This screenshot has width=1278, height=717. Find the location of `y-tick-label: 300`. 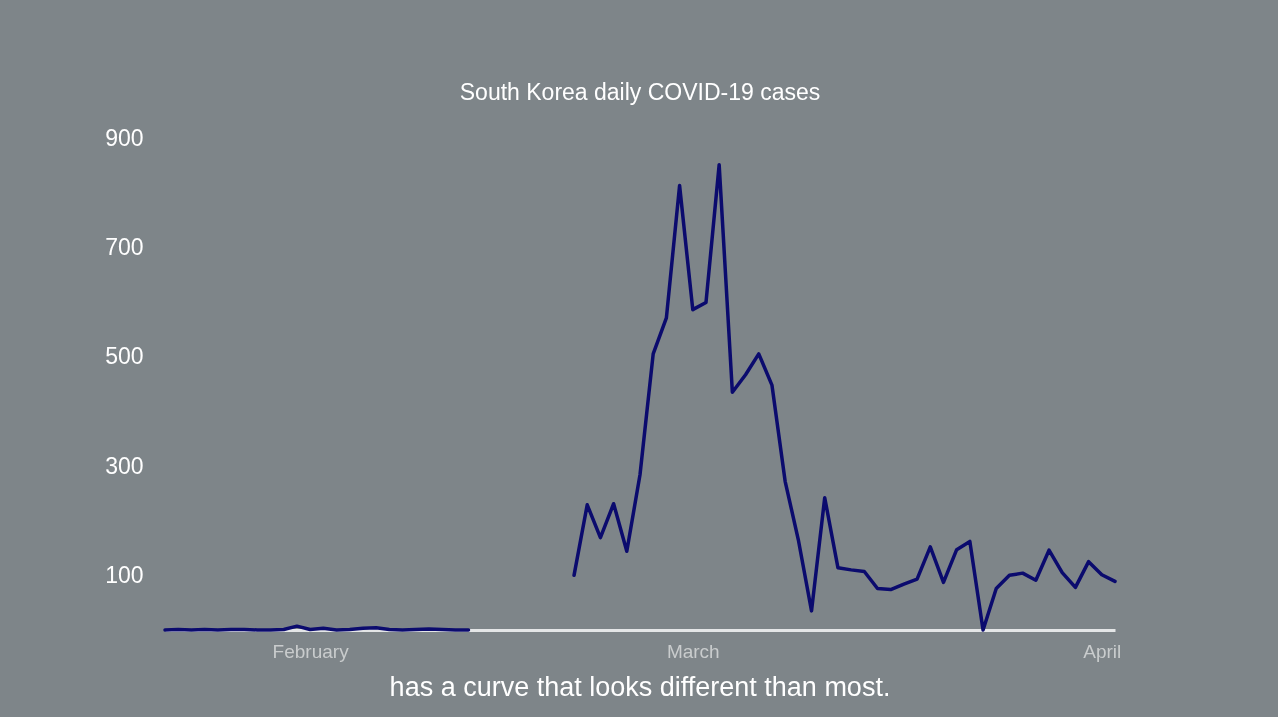

y-tick-label: 300 is located at coordinates (124, 465).